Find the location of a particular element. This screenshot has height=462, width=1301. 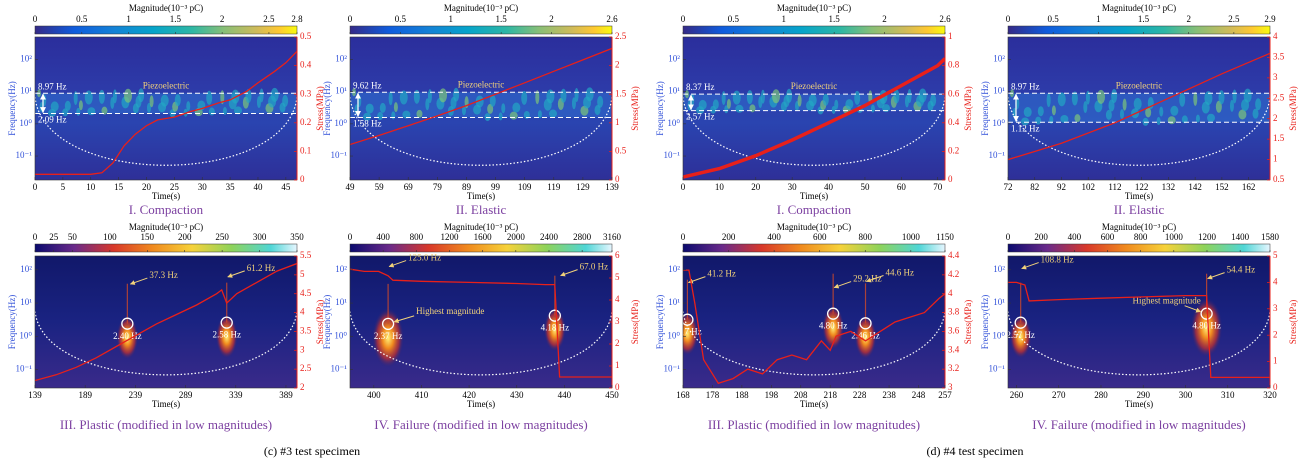

colorbar-tick-label: 2 is located at coordinates (1188, 19).